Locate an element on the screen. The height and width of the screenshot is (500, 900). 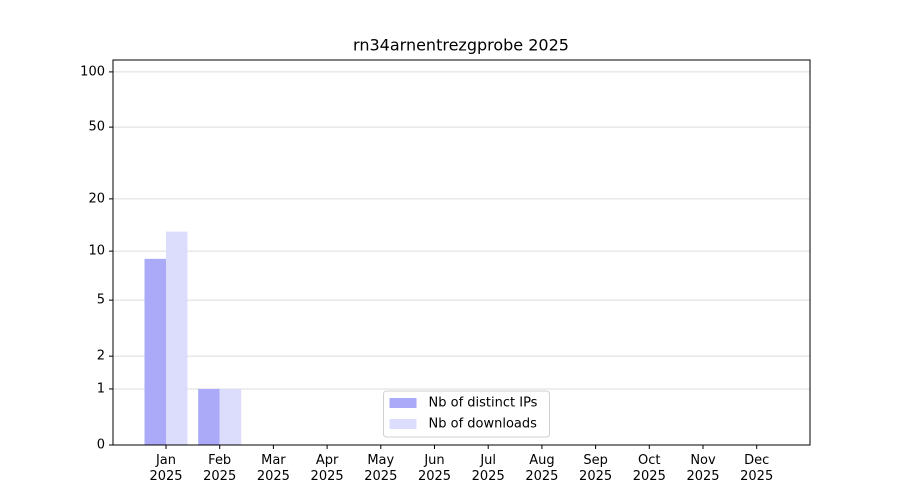
chart-title: rn34arnentrezgprobe 2025 is located at coordinates (461, 45).